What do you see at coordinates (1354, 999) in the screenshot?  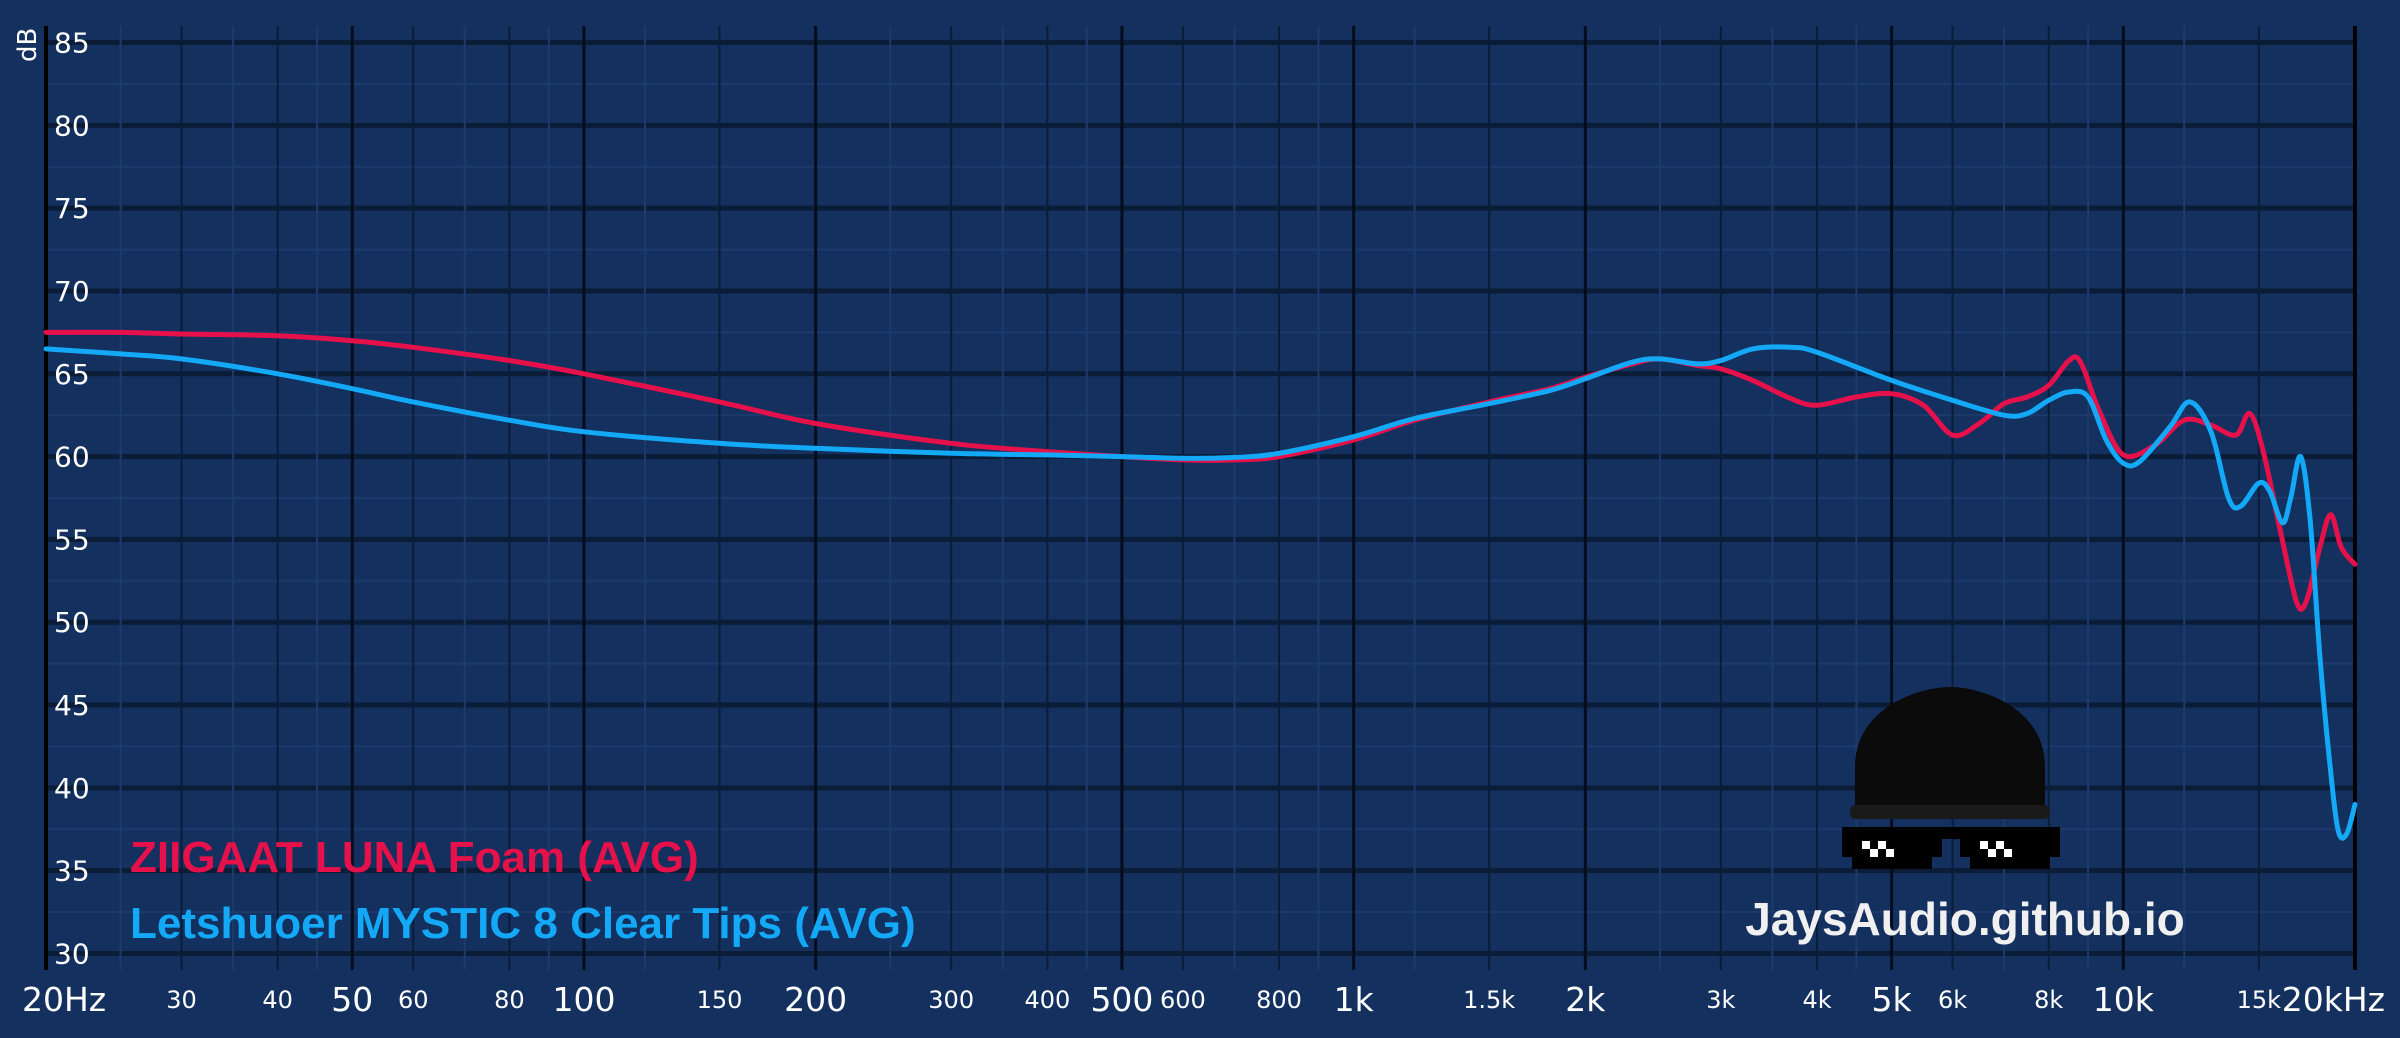 I see `x-tick-label: 1k` at bounding box center [1354, 999].